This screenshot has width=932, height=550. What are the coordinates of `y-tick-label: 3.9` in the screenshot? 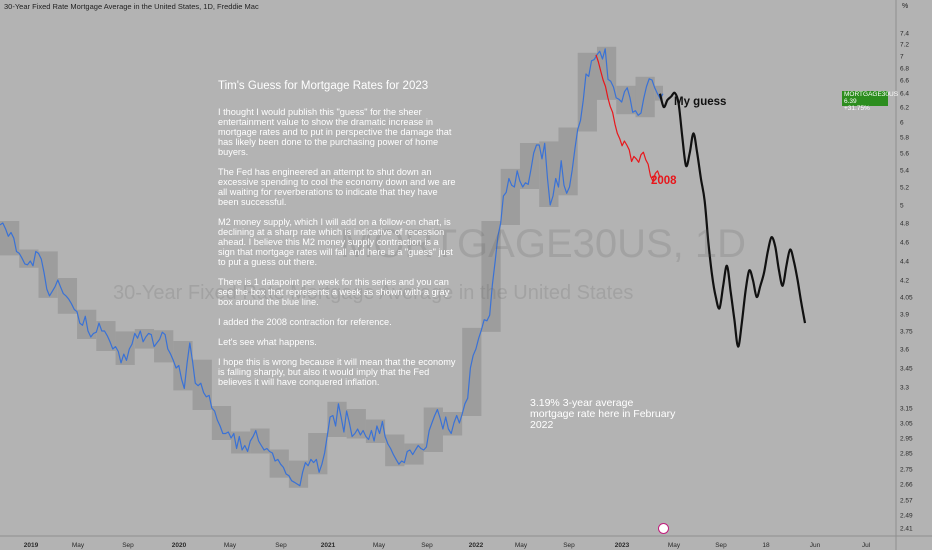 It's located at (904, 315).